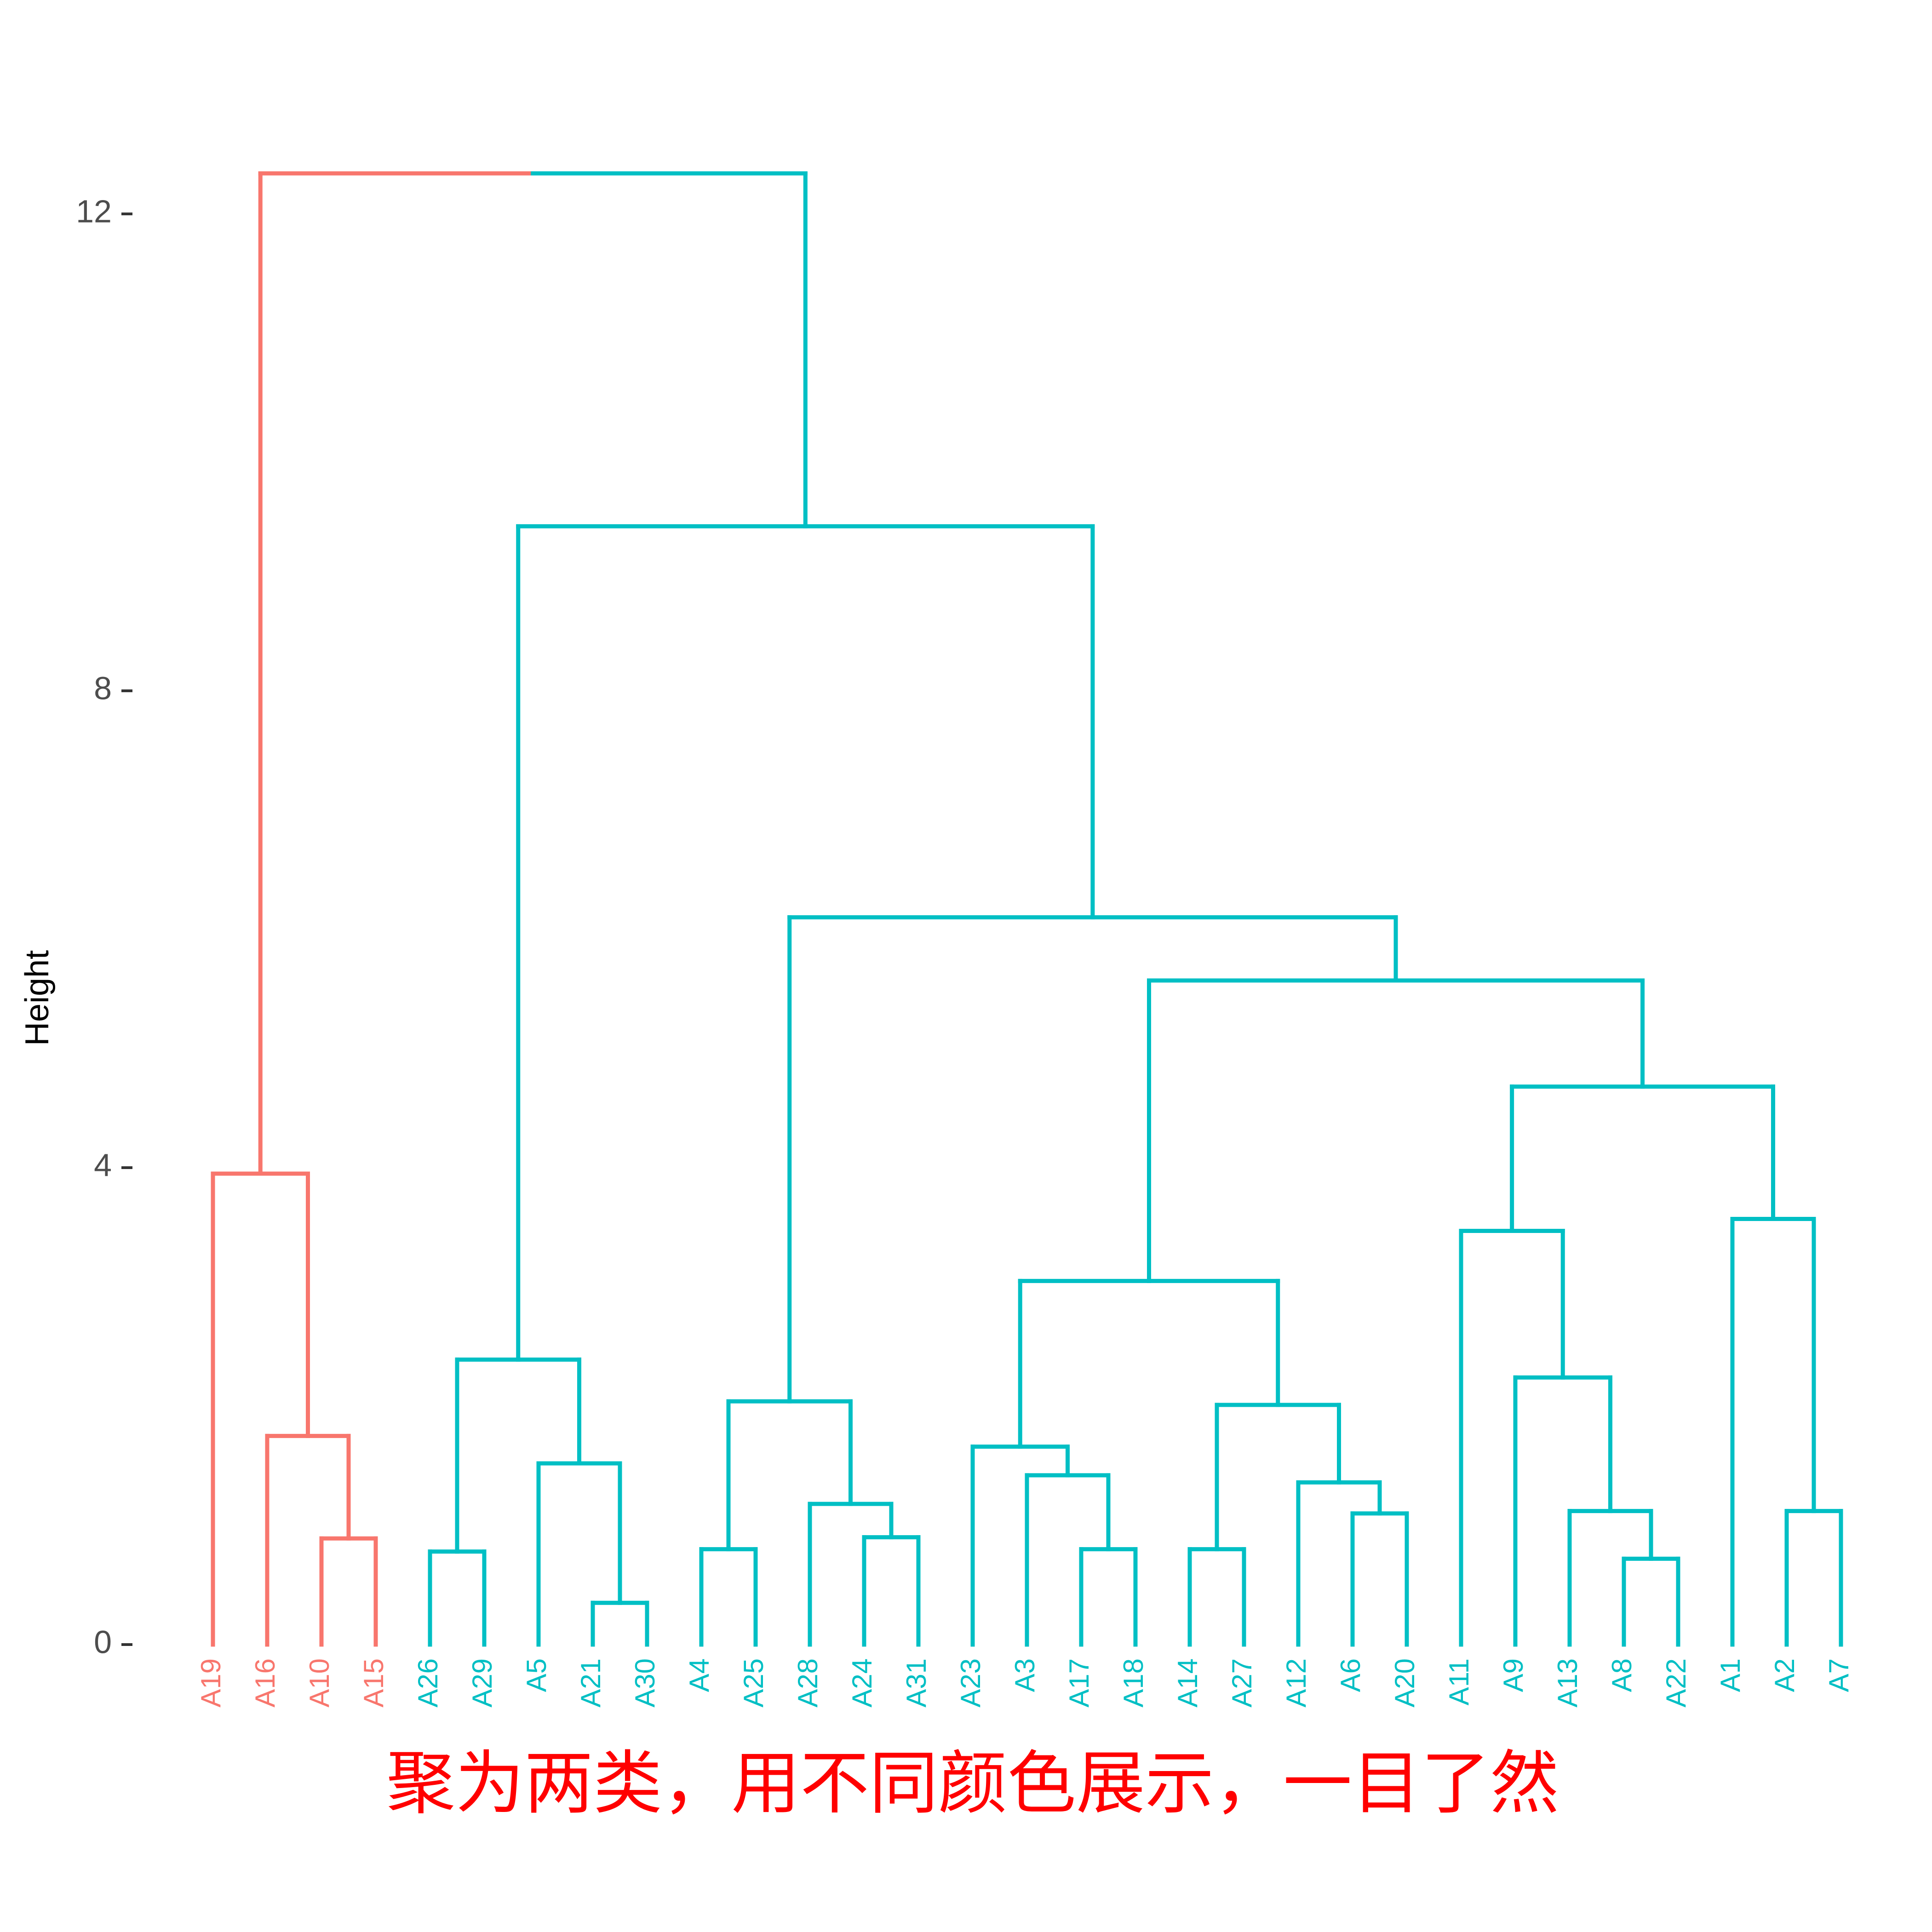 The width and height of the screenshot is (1932, 1932). I want to click on leaf-label: A2, so click(1785, 1675).